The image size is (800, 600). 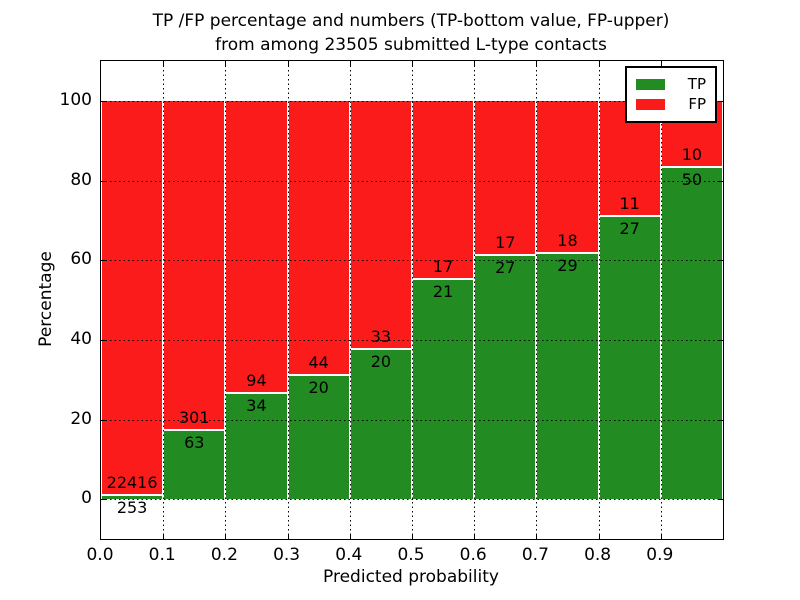 I want to click on bar-label-tp: 63, so click(x=194, y=443).